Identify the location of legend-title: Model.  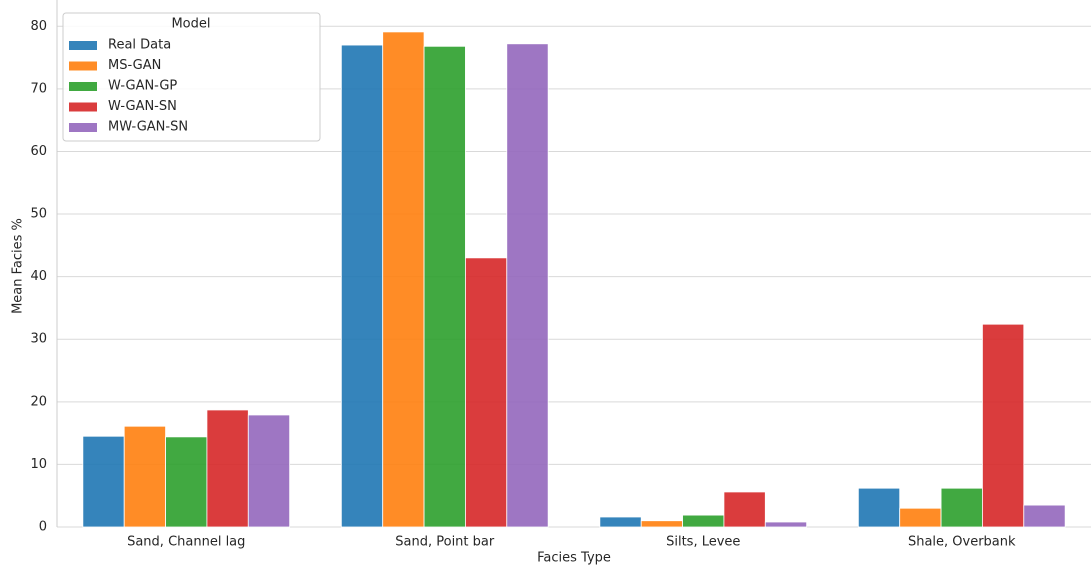
(190, 24).